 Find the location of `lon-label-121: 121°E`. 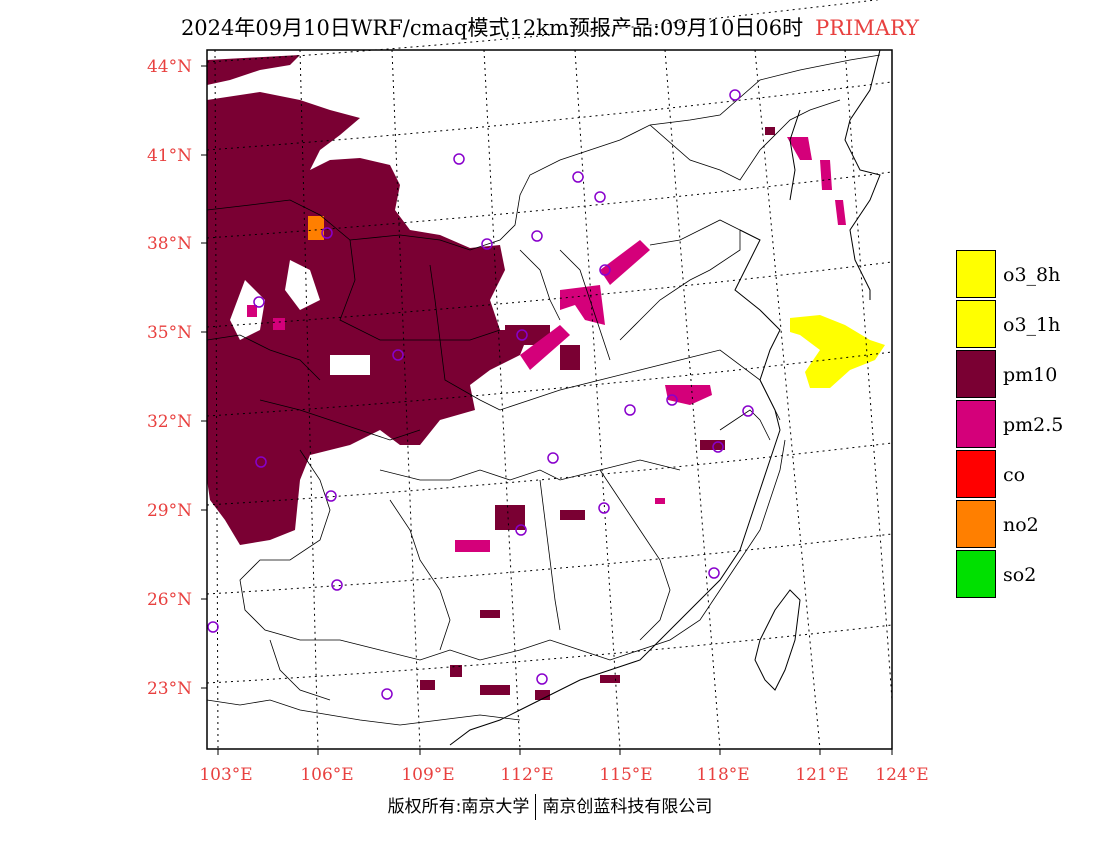

lon-label-121: 121°E is located at coordinates (821, 775).